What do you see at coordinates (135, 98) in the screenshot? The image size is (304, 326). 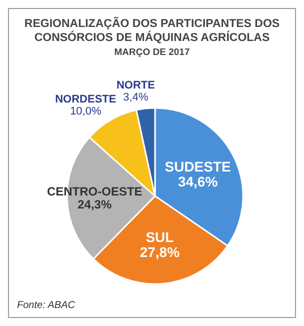 I see `data-label: 3,4%` at bounding box center [135, 98].